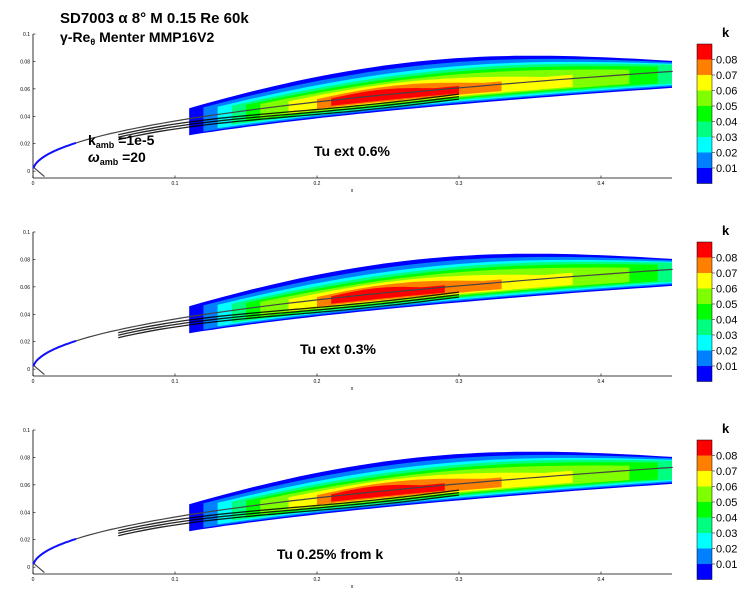 The width and height of the screenshot is (756, 605). What do you see at coordinates (26, 35) in the screenshot?
I see `y-tick-label: 0.1` at bounding box center [26, 35].